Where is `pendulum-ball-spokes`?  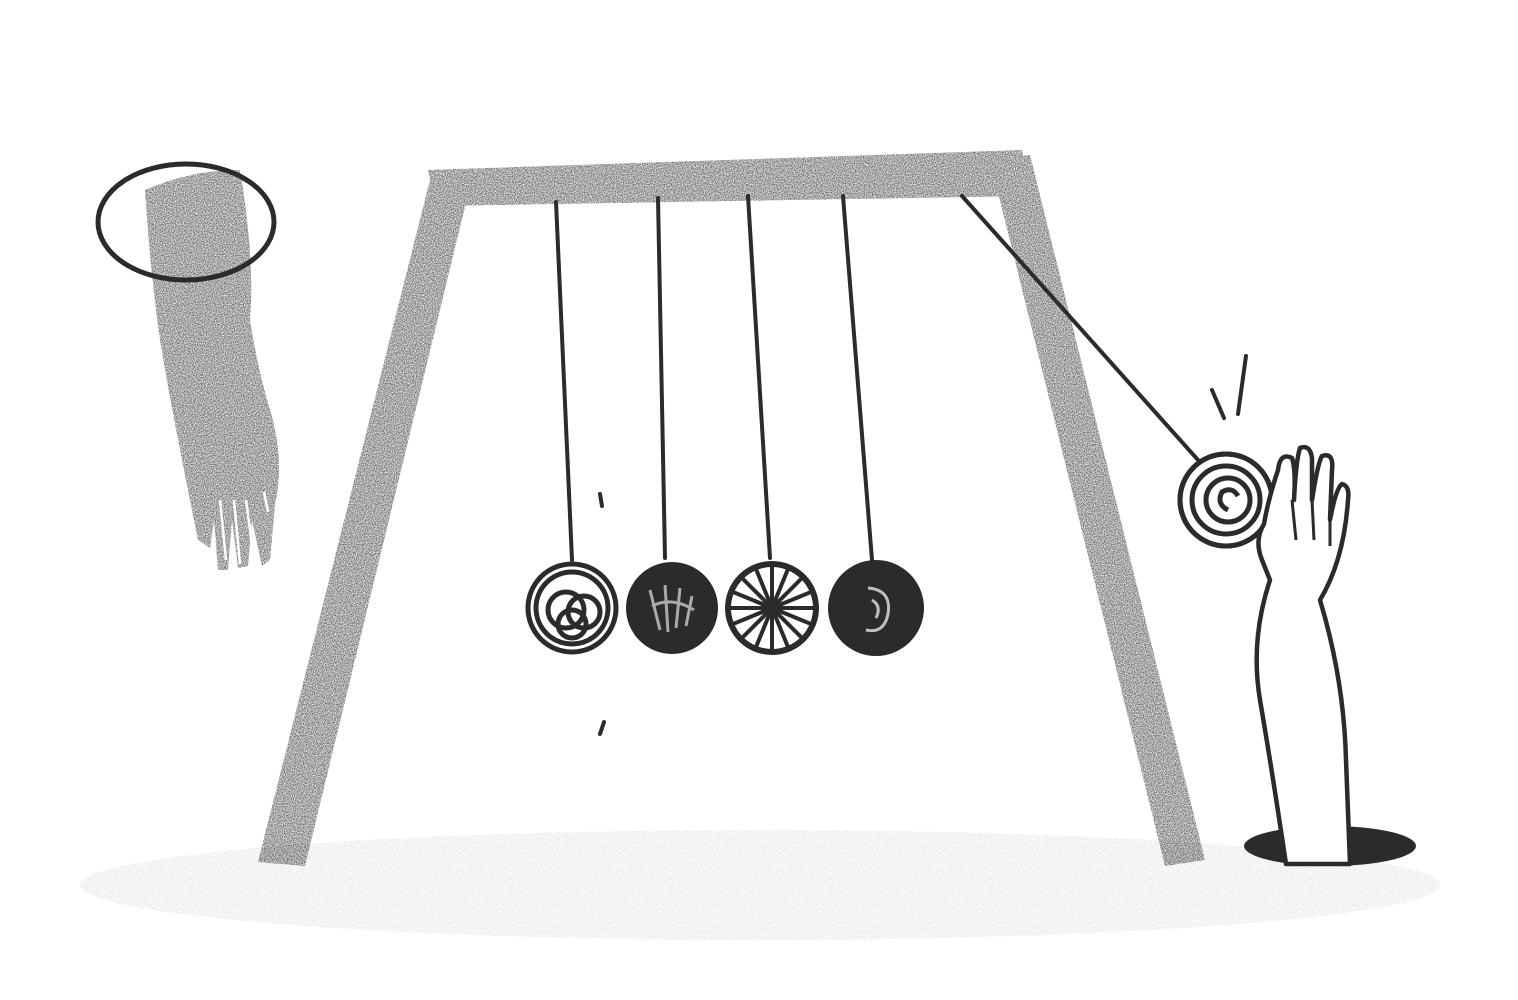 pendulum-ball-spokes is located at coordinates (772, 608).